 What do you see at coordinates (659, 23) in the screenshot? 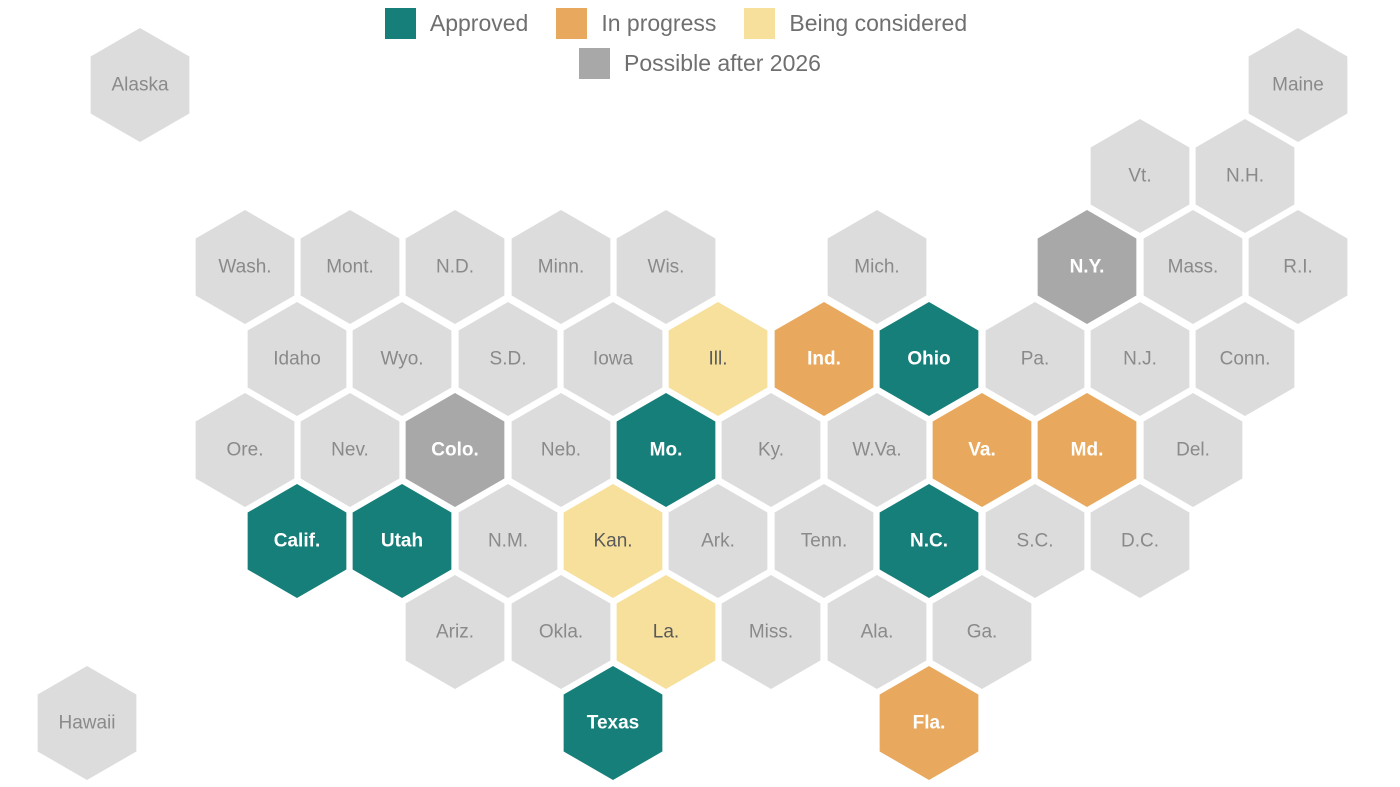
I see `legend-label: In progress` at bounding box center [659, 23].